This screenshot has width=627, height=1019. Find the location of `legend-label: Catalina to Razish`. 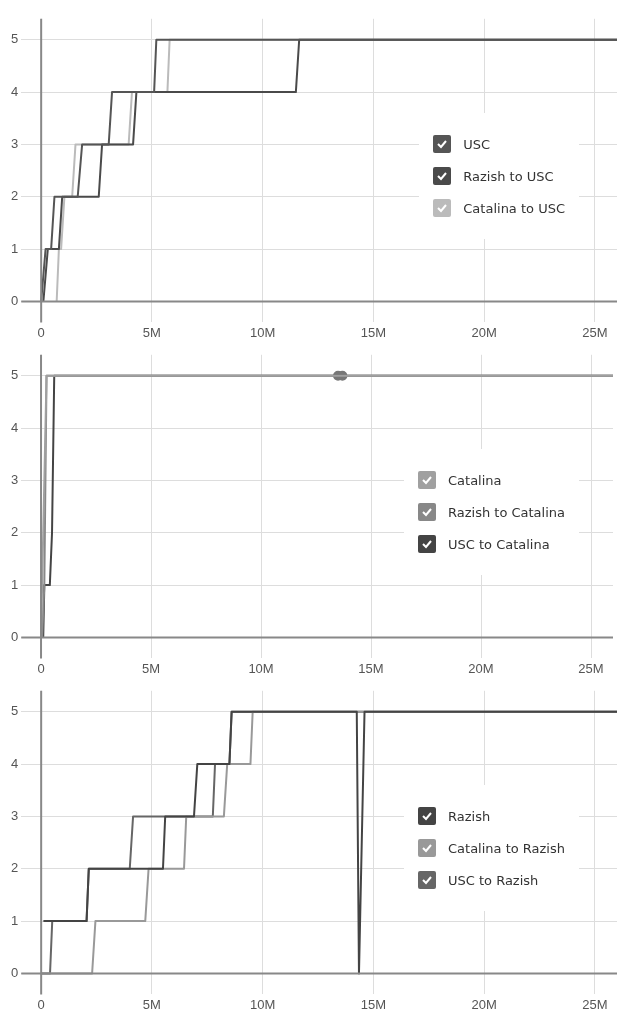

legend-label: Catalina to Razish is located at coordinates (506, 848).